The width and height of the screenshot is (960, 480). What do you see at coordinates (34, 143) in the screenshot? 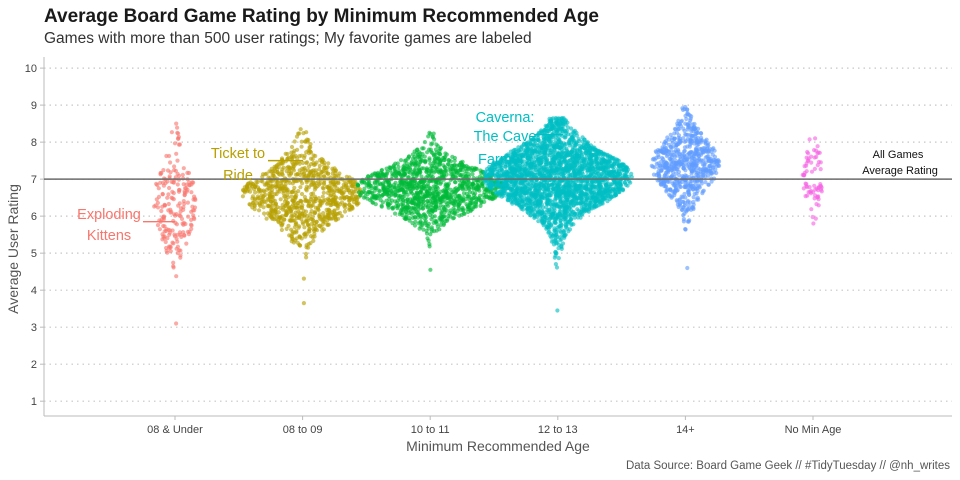
I see `y-tick-label: 8` at bounding box center [34, 143].